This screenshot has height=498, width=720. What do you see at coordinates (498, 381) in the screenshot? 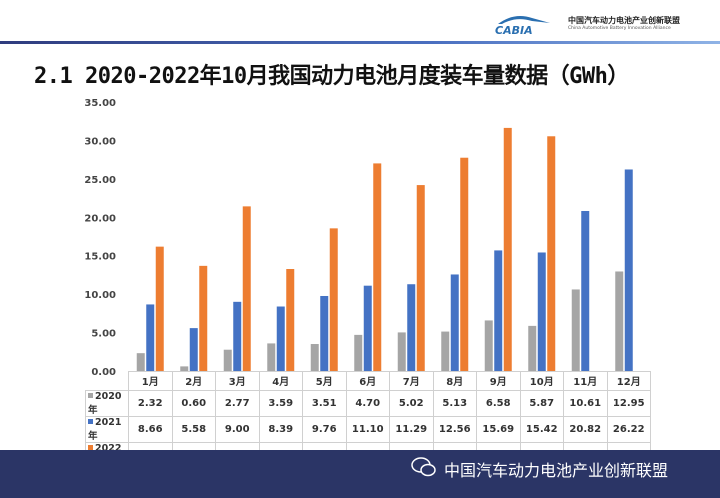
I see `x-tick-label: 9月` at bounding box center [498, 381].